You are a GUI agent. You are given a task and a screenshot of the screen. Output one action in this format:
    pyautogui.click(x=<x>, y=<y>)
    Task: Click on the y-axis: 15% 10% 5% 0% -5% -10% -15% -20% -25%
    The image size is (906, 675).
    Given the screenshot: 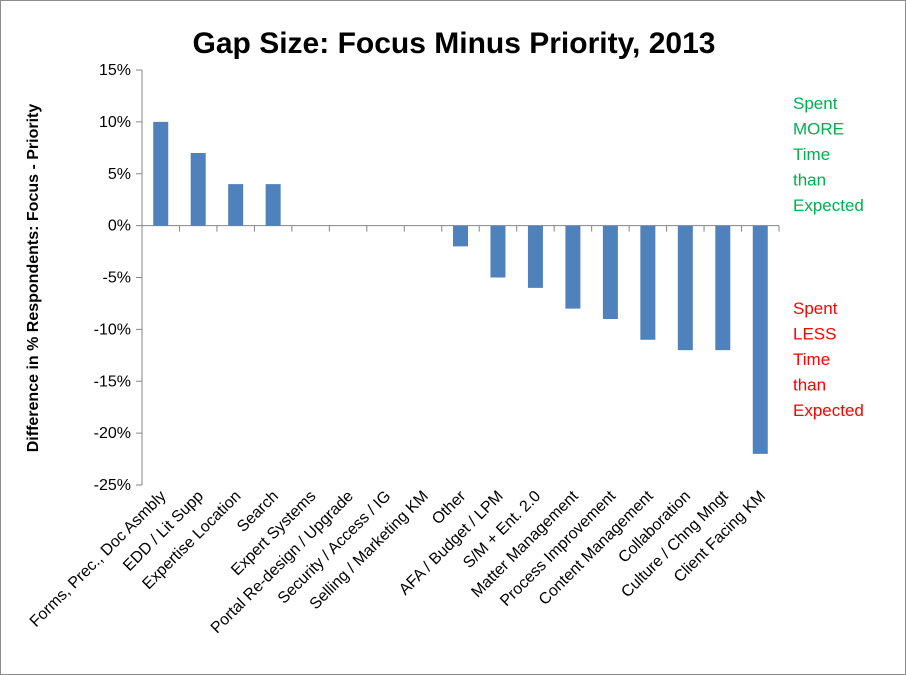 What is the action you would take?
    pyautogui.click(x=118, y=278)
    